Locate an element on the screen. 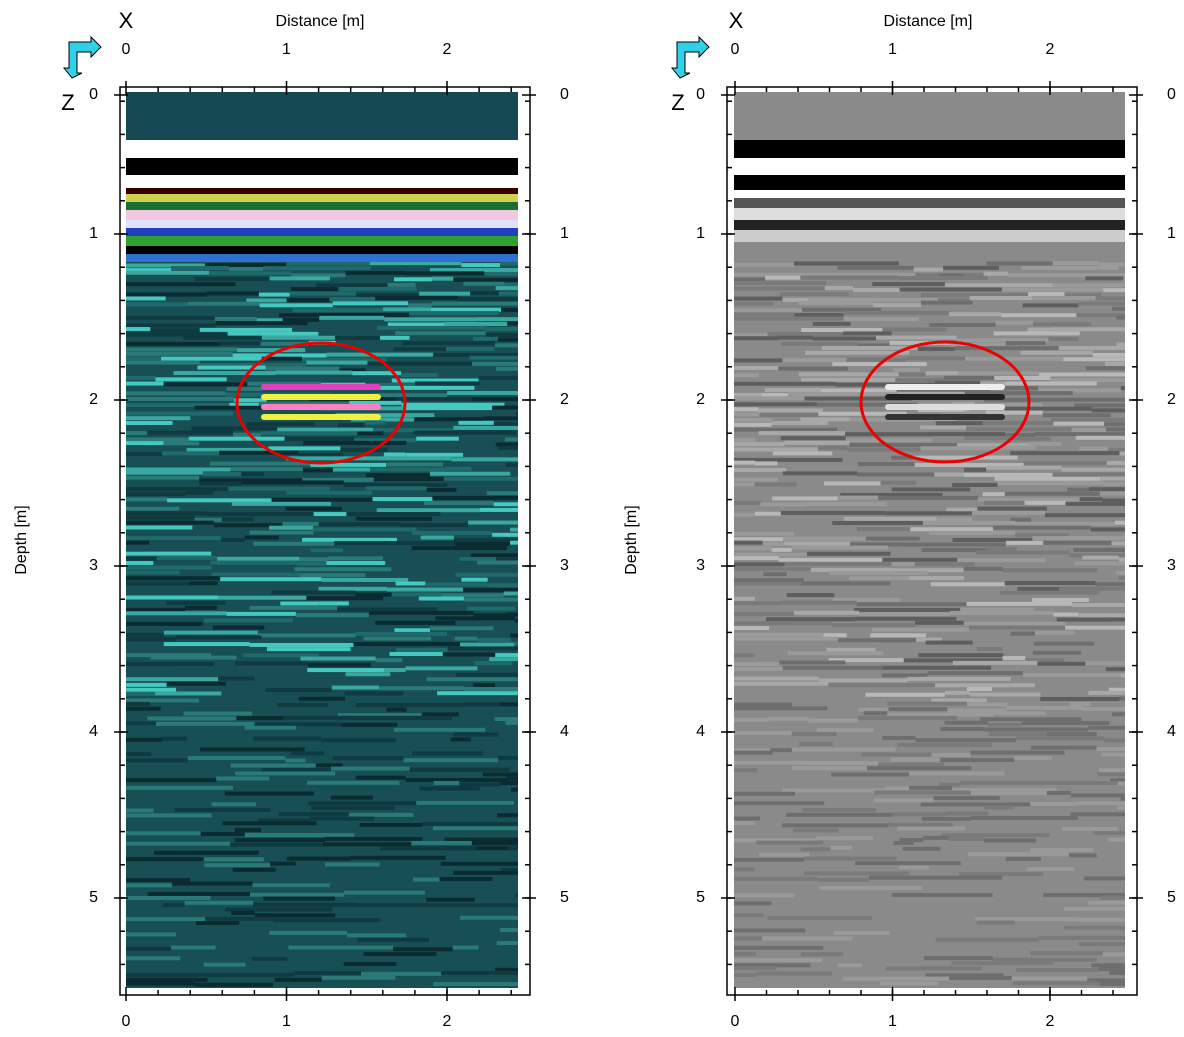 The width and height of the screenshot is (1184, 1037). x-direction-marker: X is located at coordinates (736, 20).